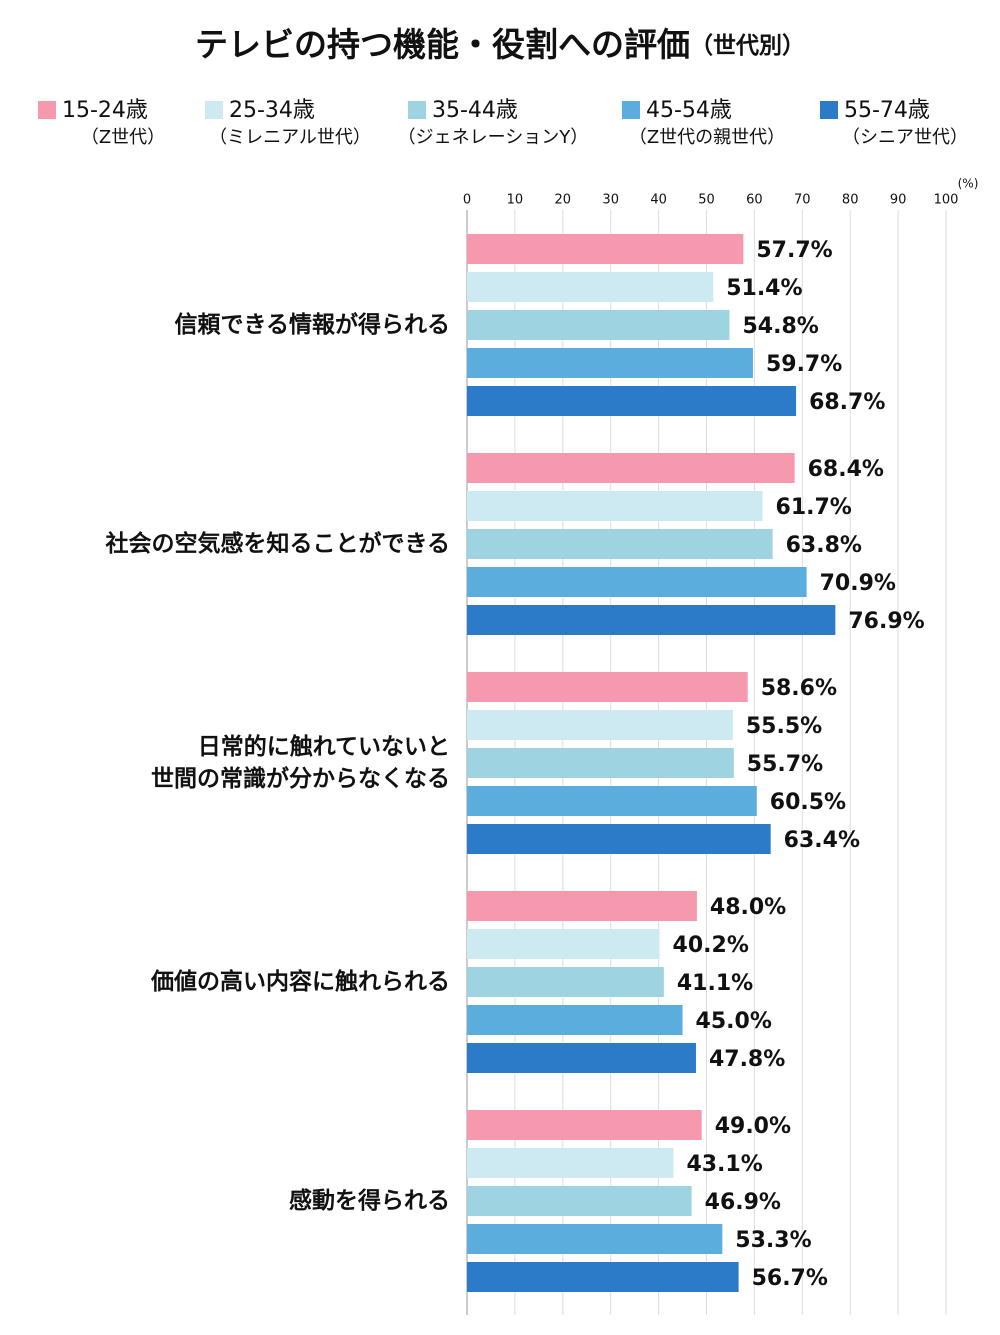 The height and width of the screenshot is (1335, 1000). What do you see at coordinates (754, 200) in the screenshot?
I see `x-tick-label: 60` at bounding box center [754, 200].